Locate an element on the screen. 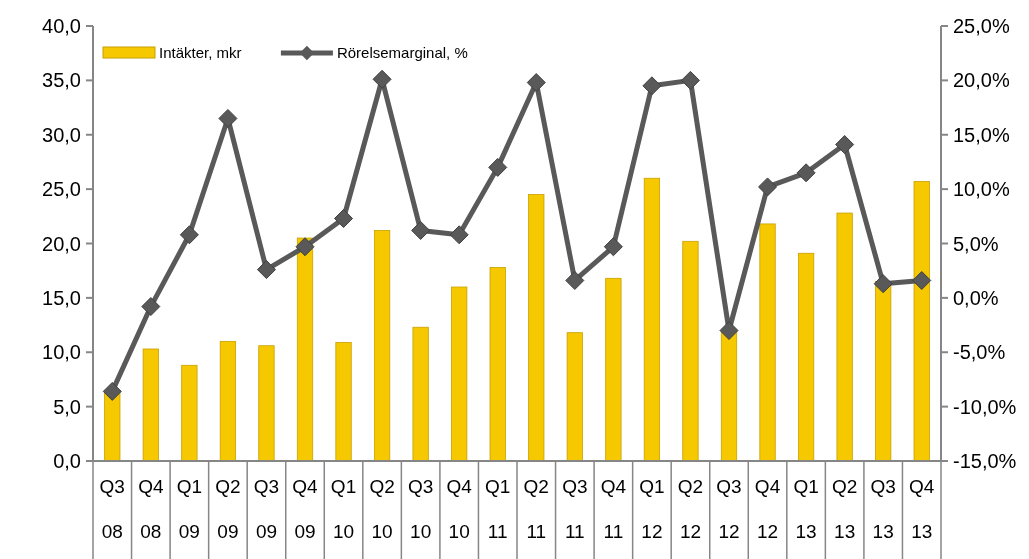 This screenshot has height=559, width=1029. y-tick-label: 20,0 is located at coordinates (61, 243).